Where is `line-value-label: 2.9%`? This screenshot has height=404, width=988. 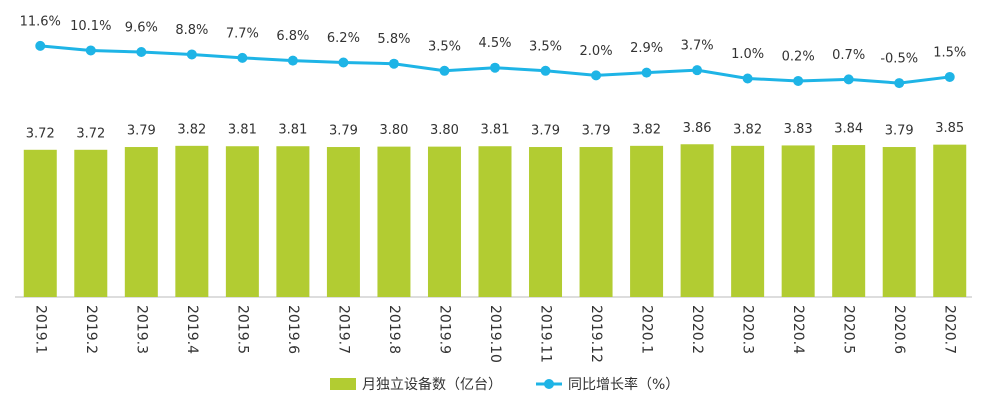 line-value-label: 2.9% is located at coordinates (646, 48).